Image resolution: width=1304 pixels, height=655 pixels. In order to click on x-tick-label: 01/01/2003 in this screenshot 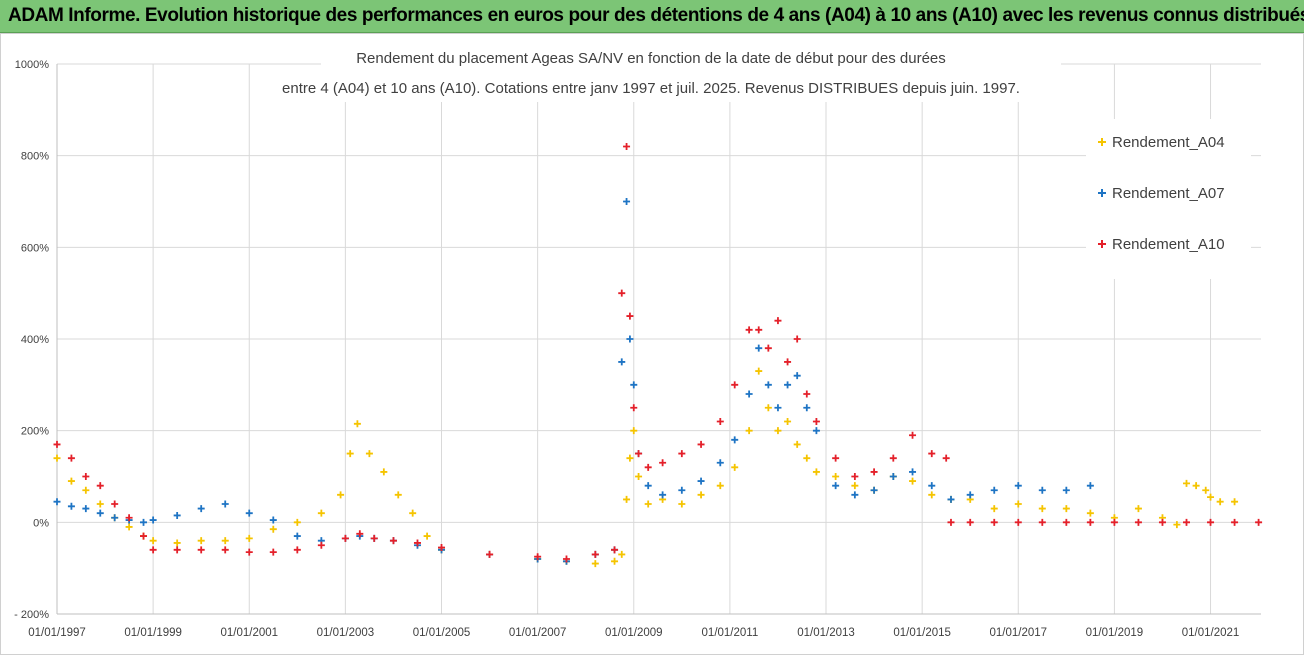, I will do `click(346, 633)`.